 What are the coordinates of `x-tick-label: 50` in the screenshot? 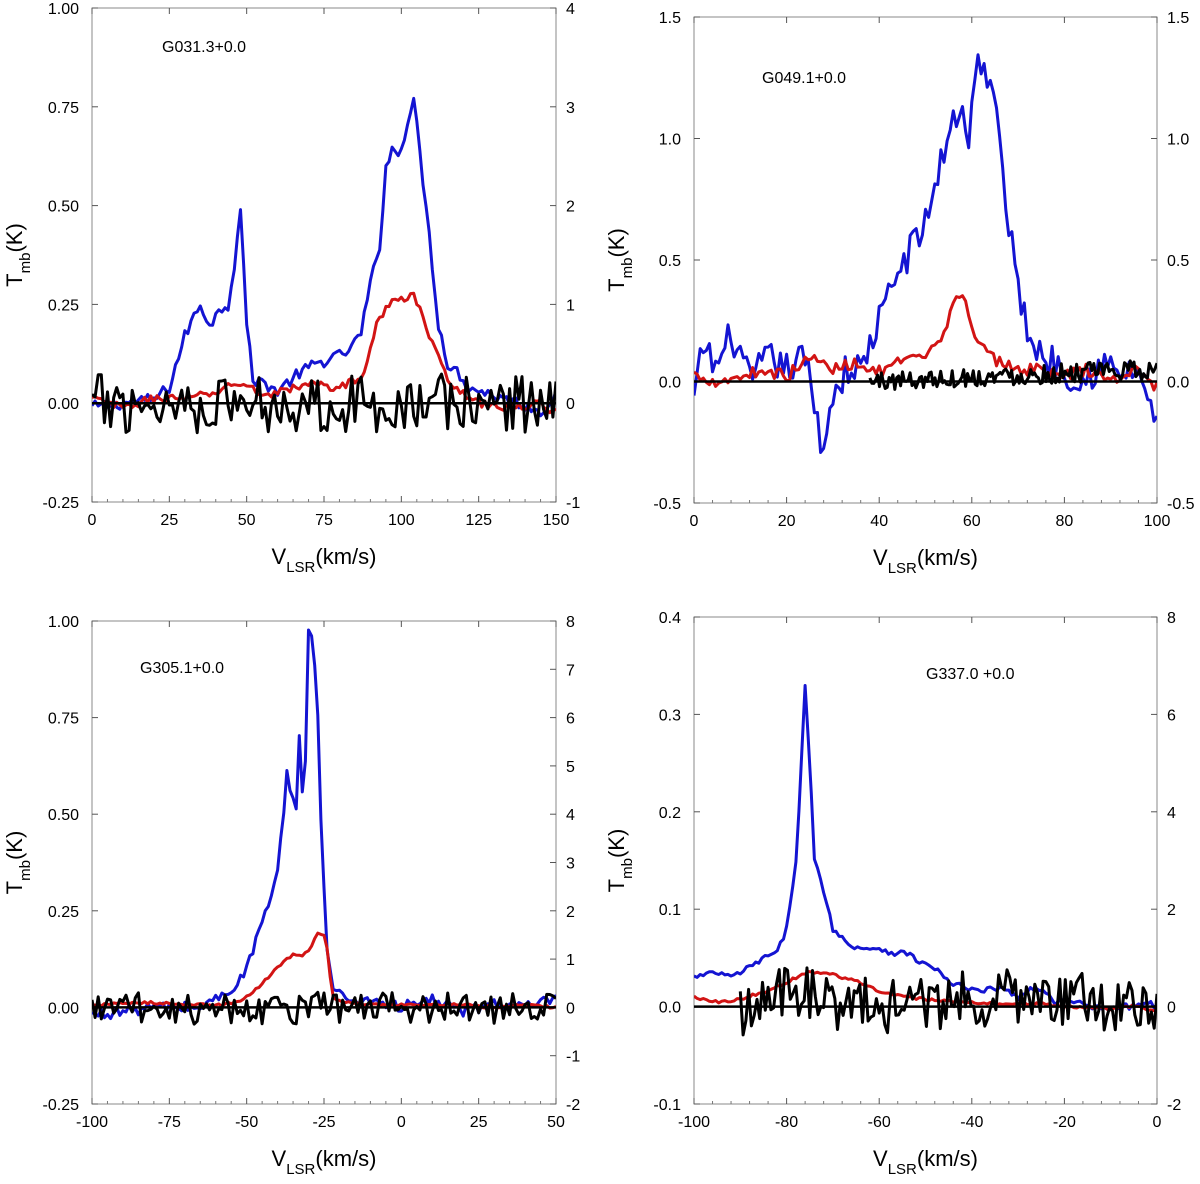 It's located at (247, 520).